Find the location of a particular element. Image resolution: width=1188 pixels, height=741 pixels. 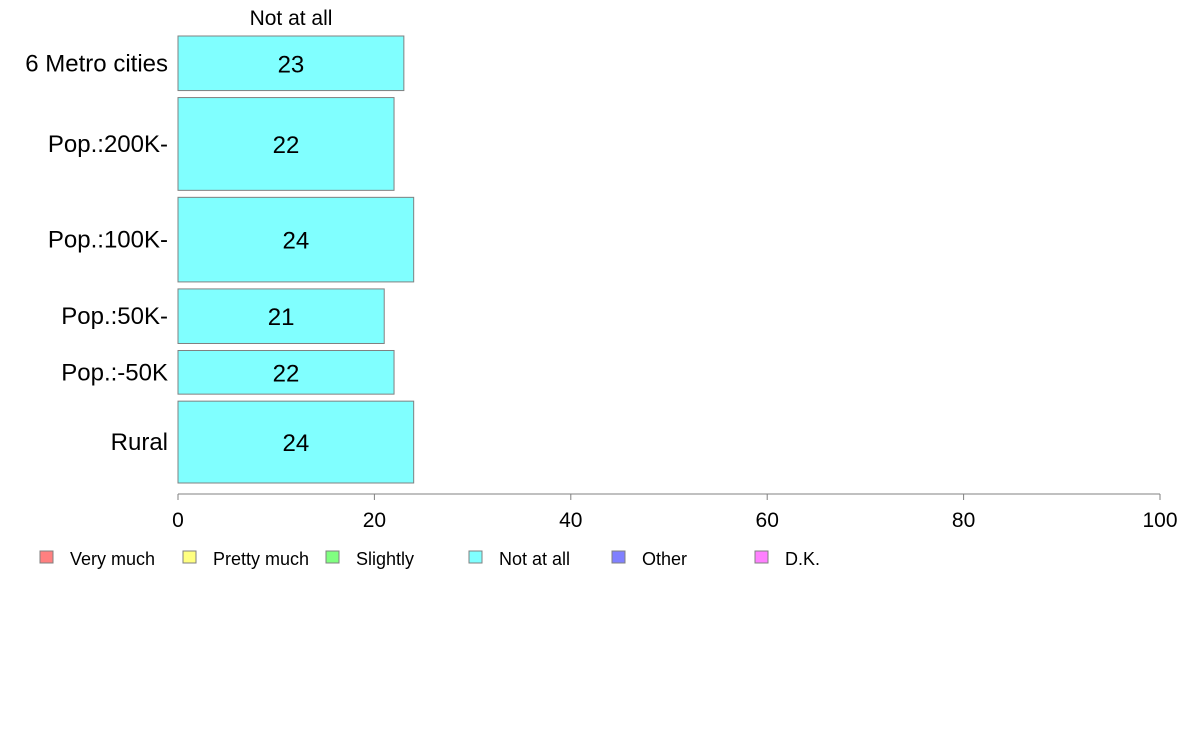

category-label: Pop.:100K- is located at coordinates (108, 240).